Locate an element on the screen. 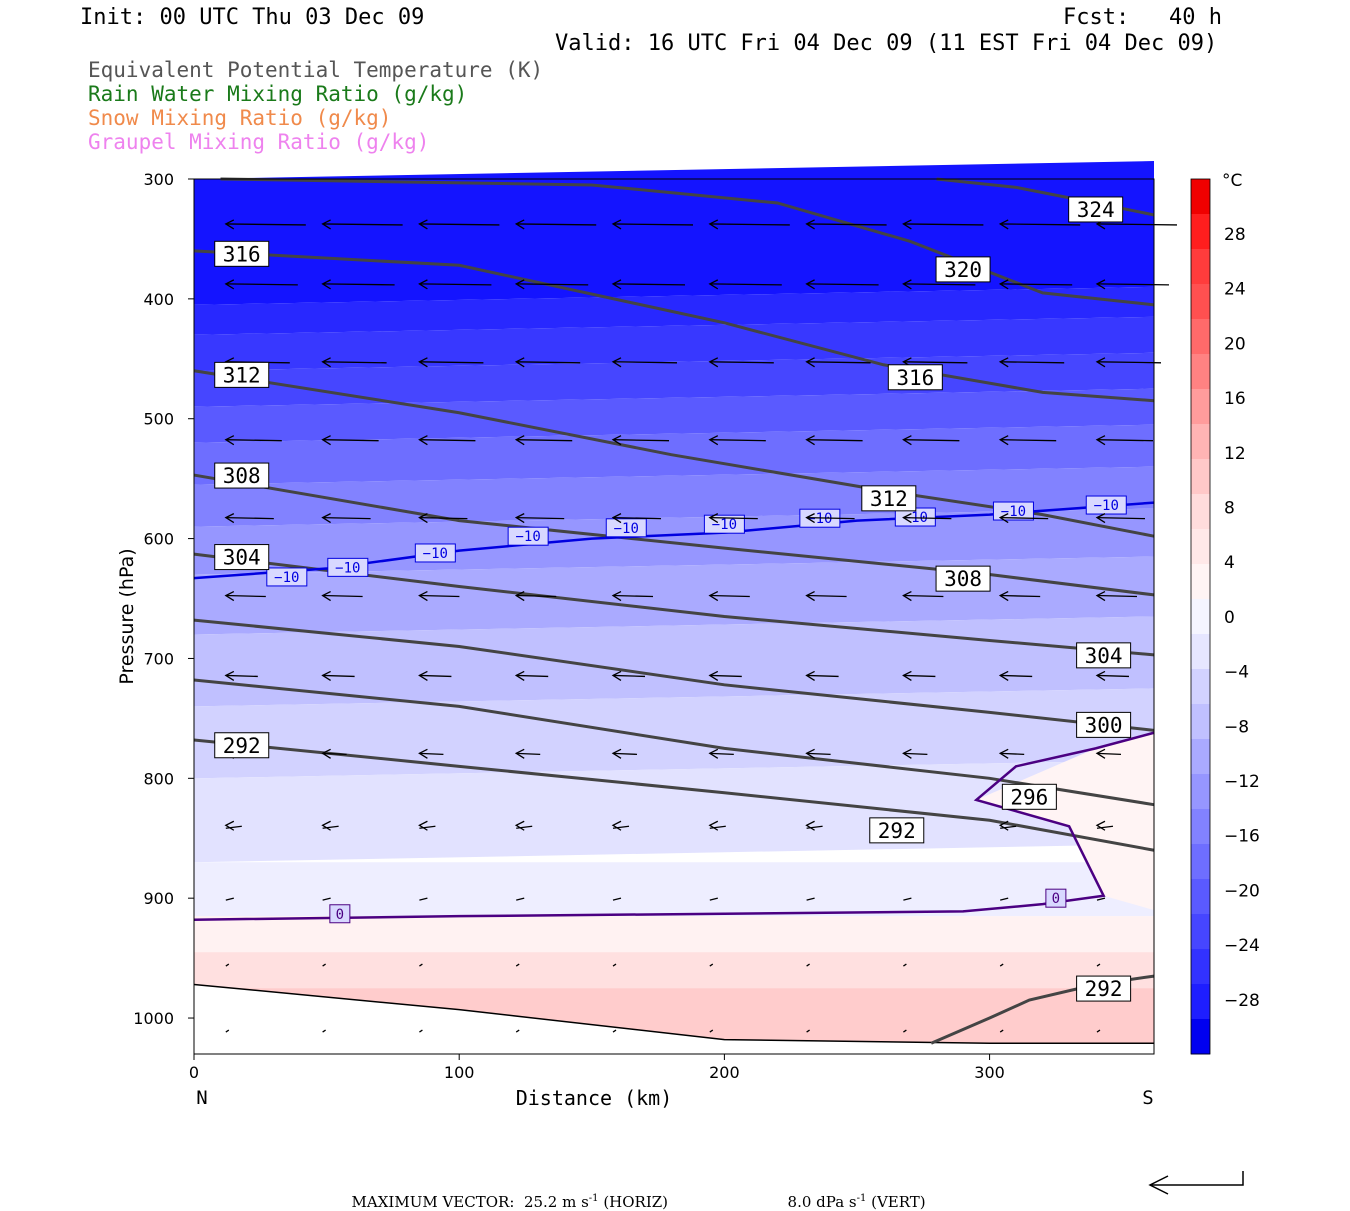 The image size is (1350, 1211). colorbar-tick-label: 24 is located at coordinates (1235, 290).